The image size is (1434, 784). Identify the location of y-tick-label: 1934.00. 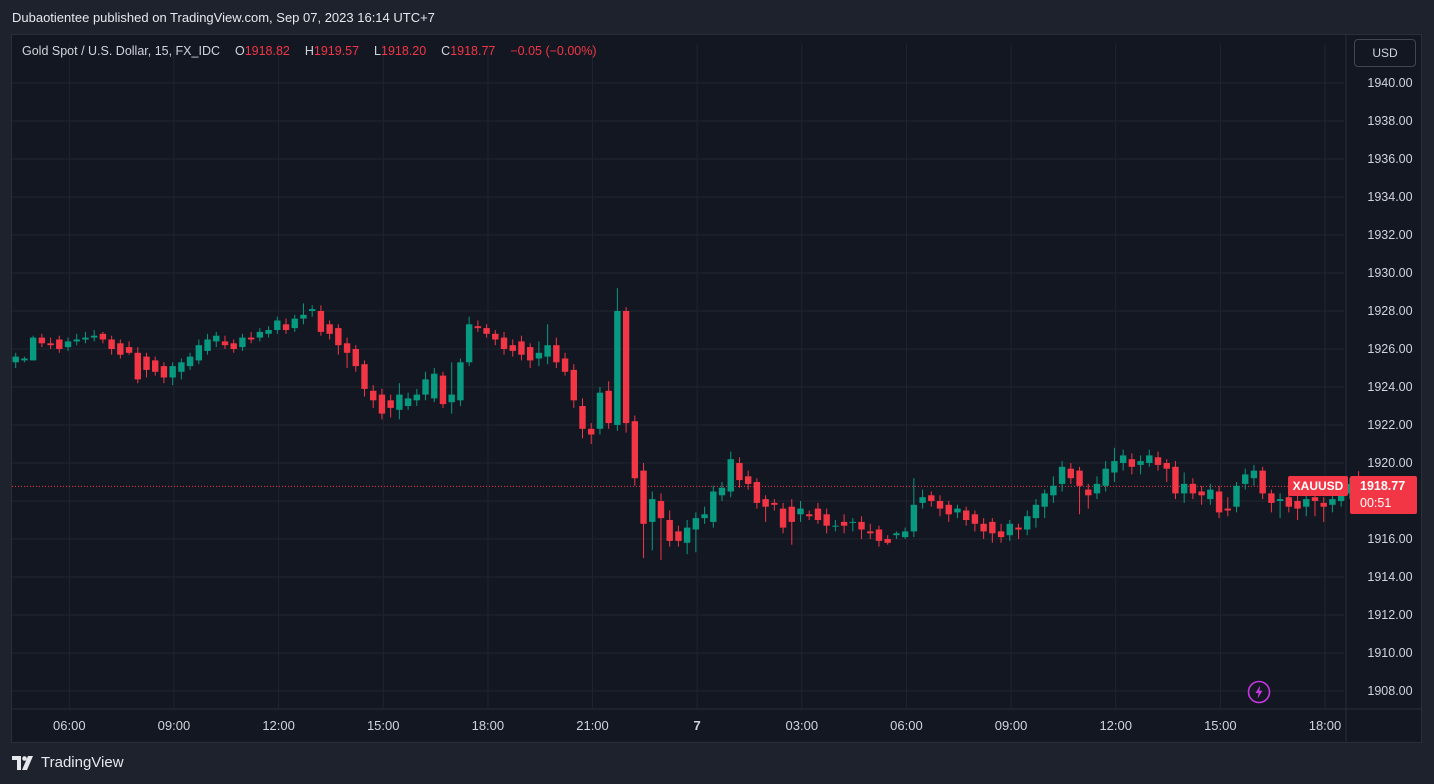
(1389, 197).